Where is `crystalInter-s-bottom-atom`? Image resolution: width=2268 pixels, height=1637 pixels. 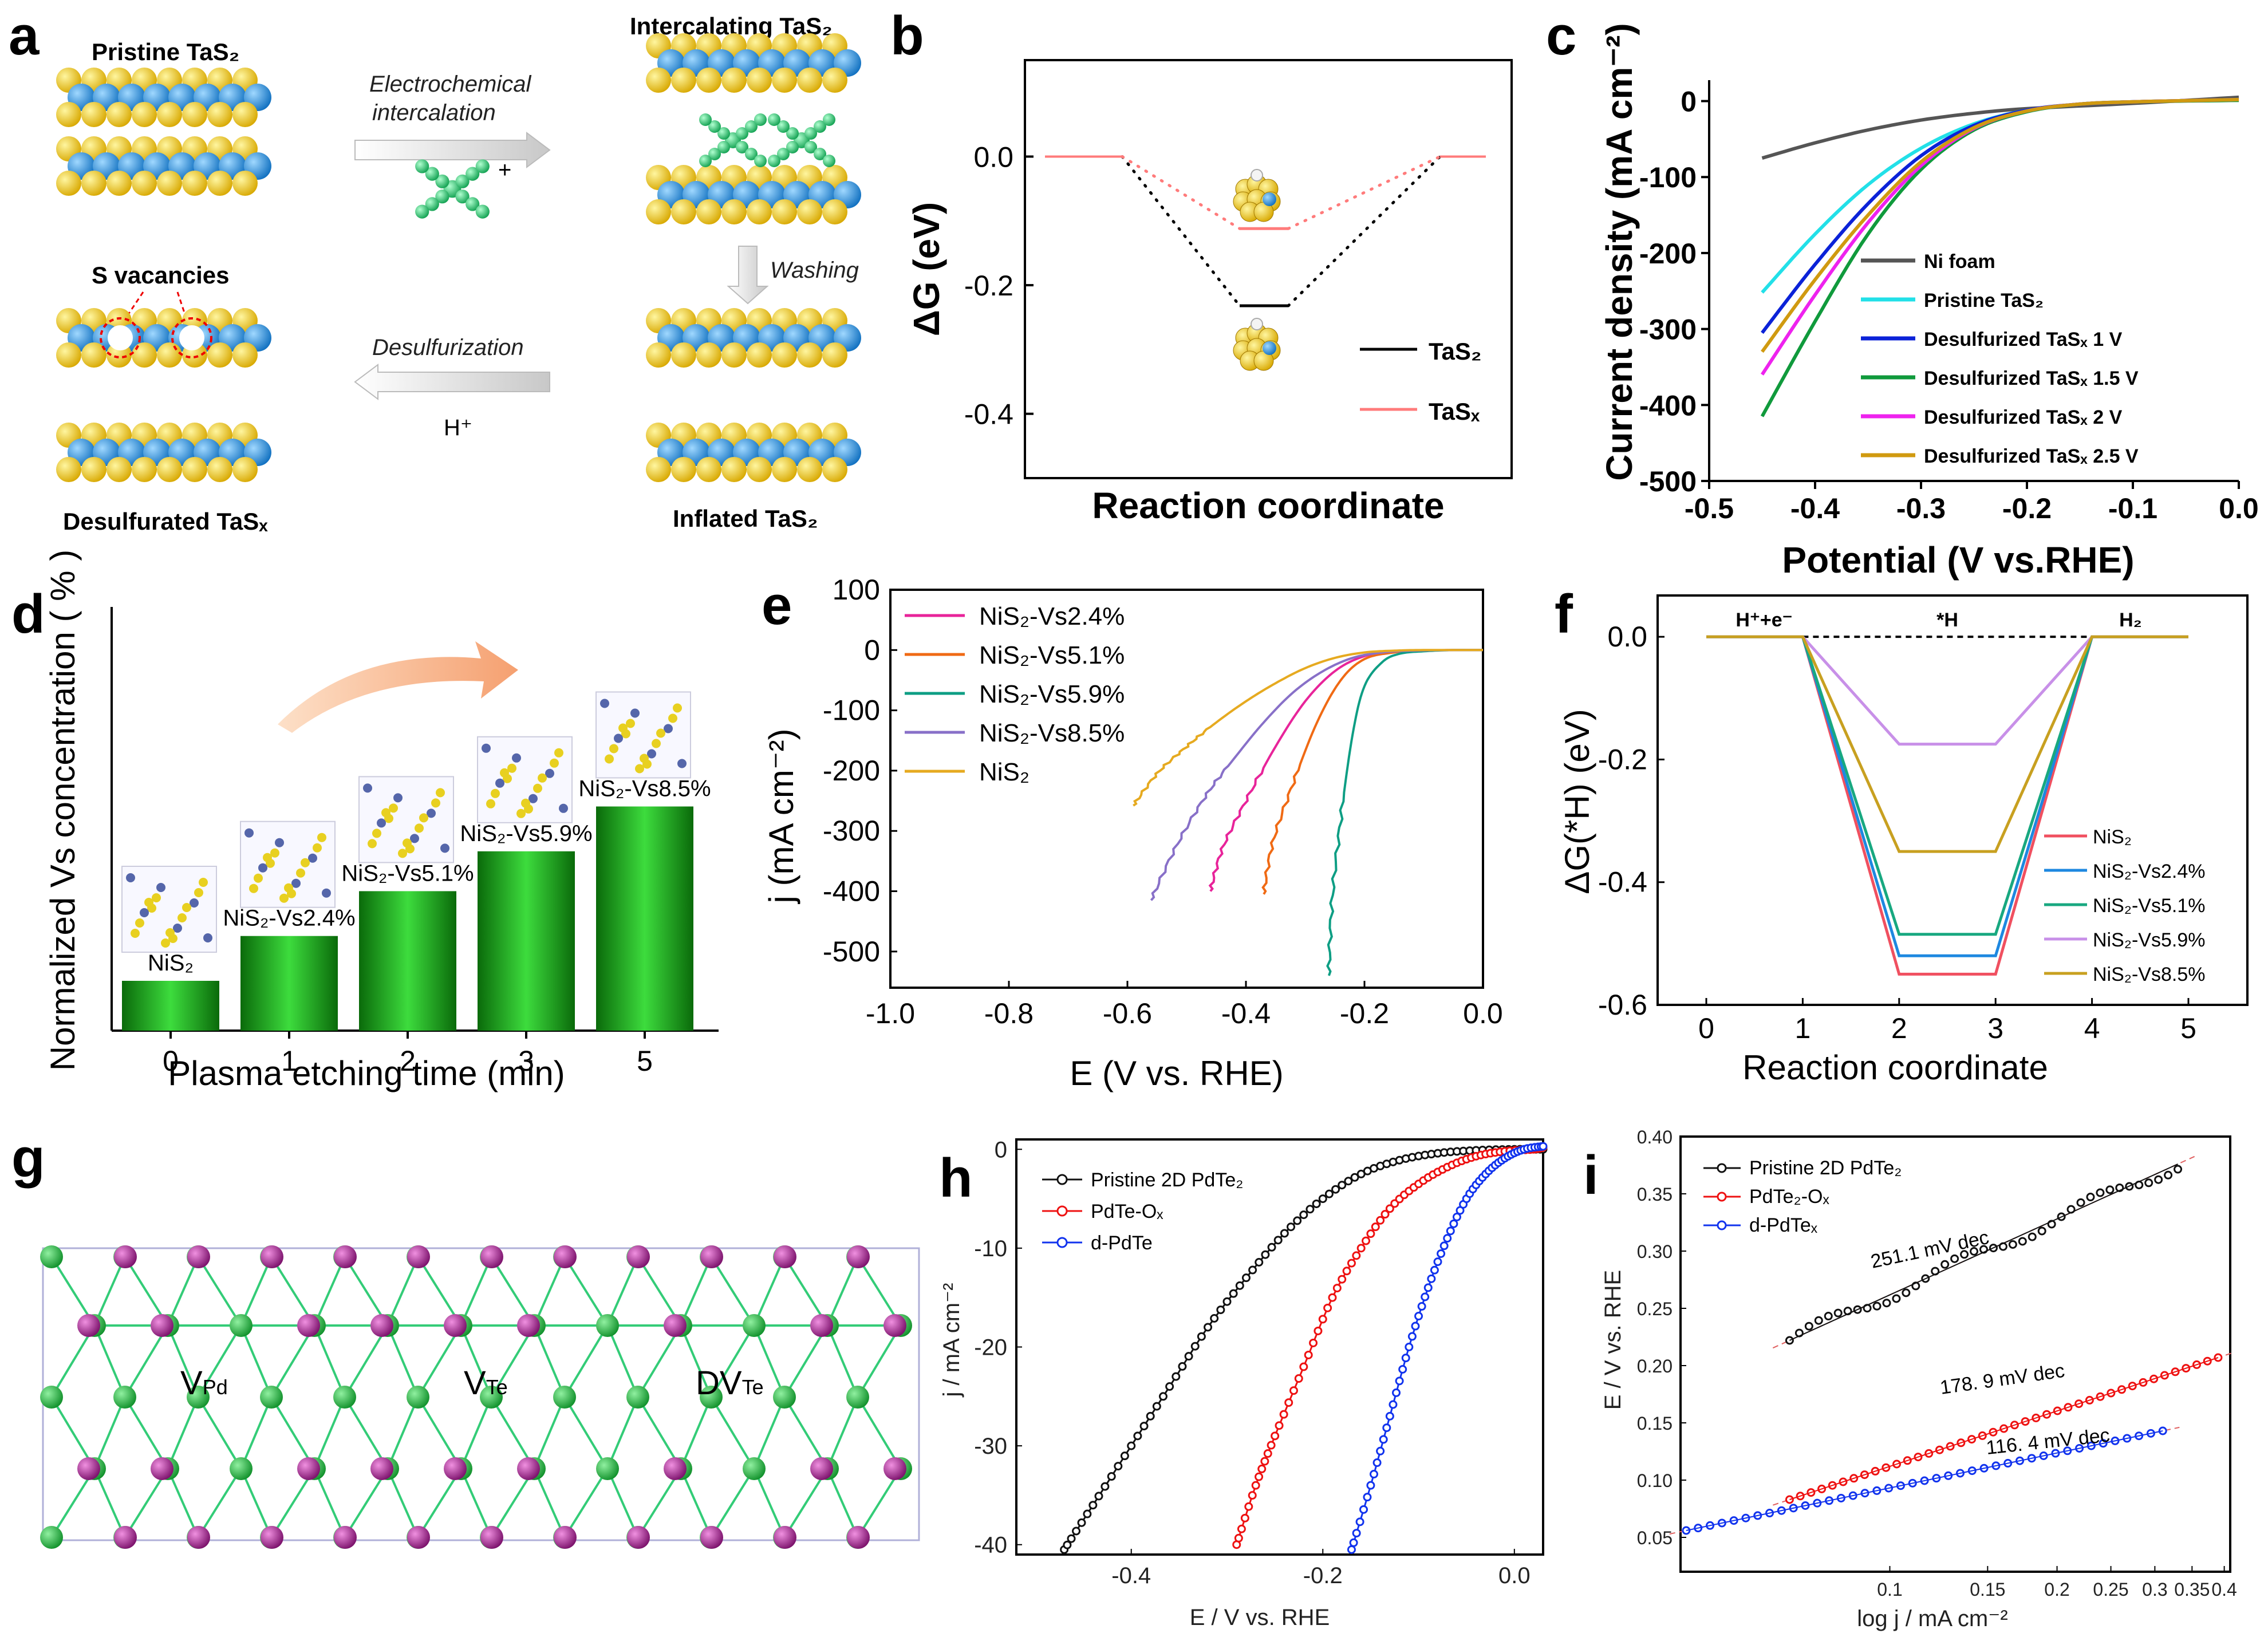 crystalInter-s-bottom-atom is located at coordinates (809, 212).